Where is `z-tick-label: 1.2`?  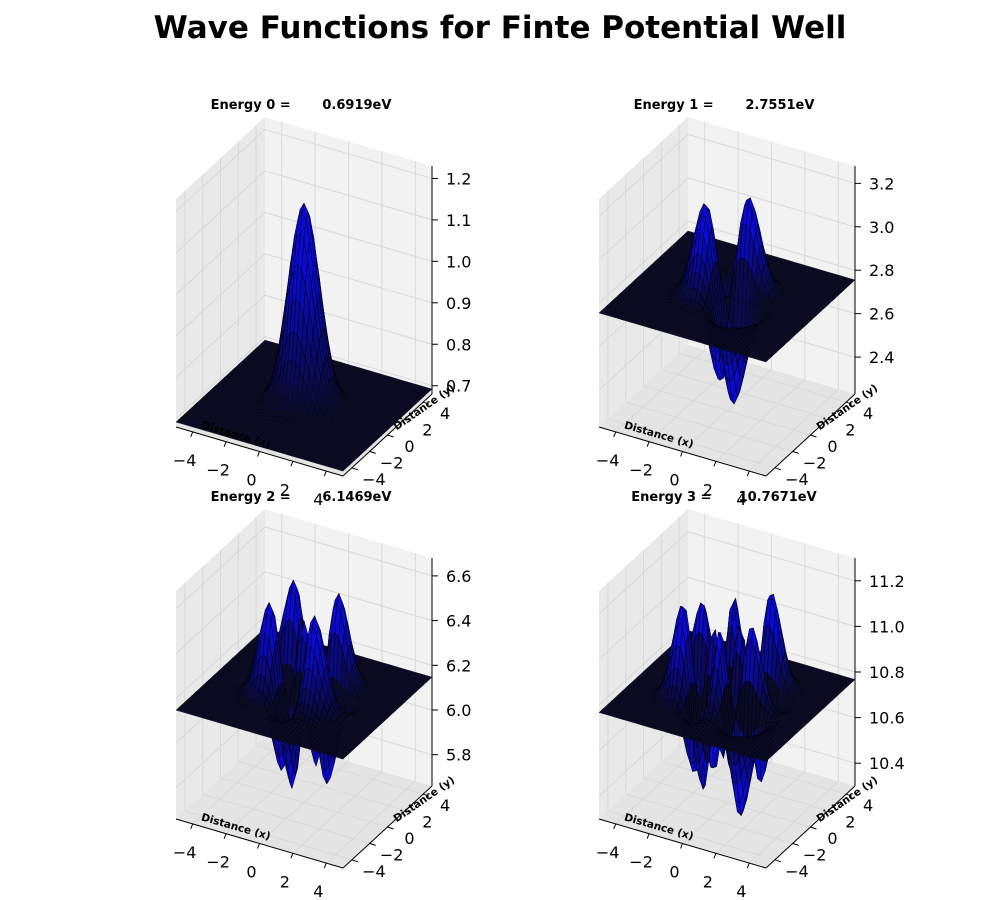
z-tick-label: 1.2 is located at coordinates (458, 178).